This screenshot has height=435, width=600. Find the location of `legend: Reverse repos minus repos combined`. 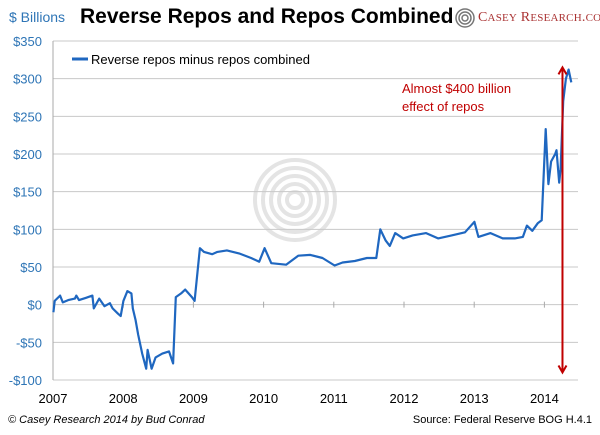

legend: Reverse repos minus repos combined is located at coordinates (191, 59).